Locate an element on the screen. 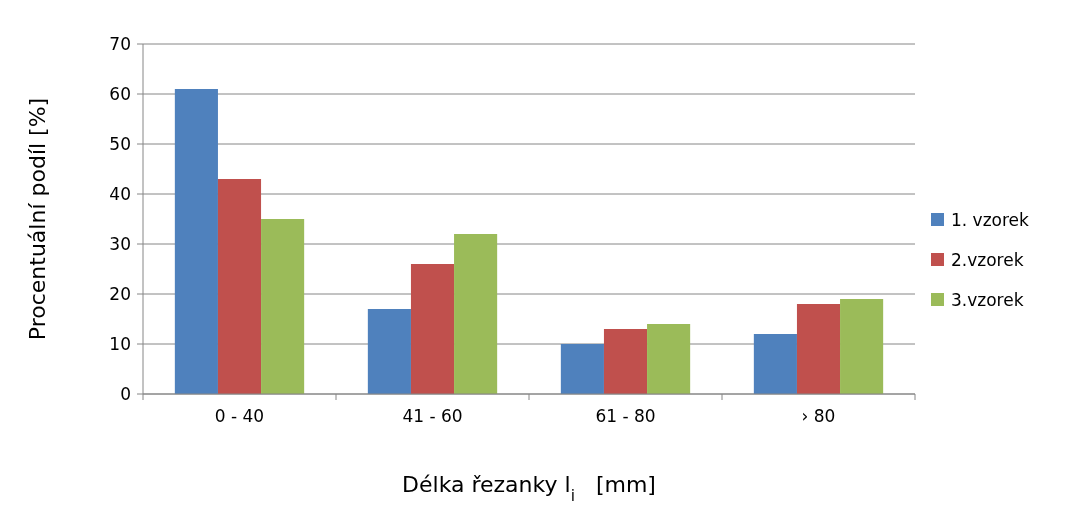 This screenshot has width=1091, height=516. y-tick-label: 50 is located at coordinates (120, 143).